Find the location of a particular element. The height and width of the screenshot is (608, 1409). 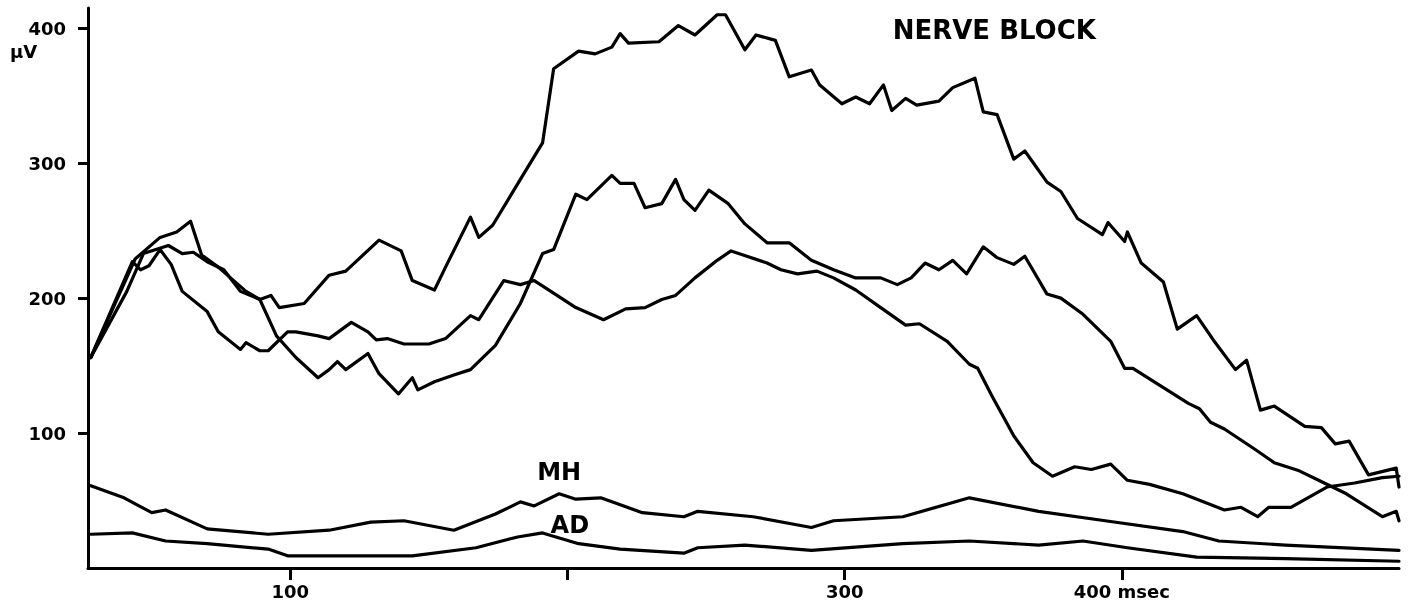

series-label: AD is located at coordinates (570, 524).